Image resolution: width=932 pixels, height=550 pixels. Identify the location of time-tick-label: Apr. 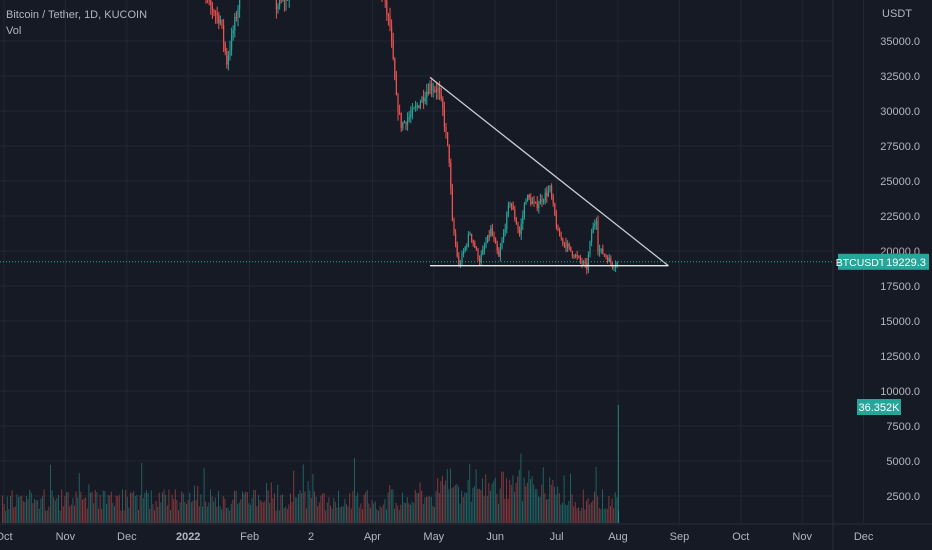
(372, 537).